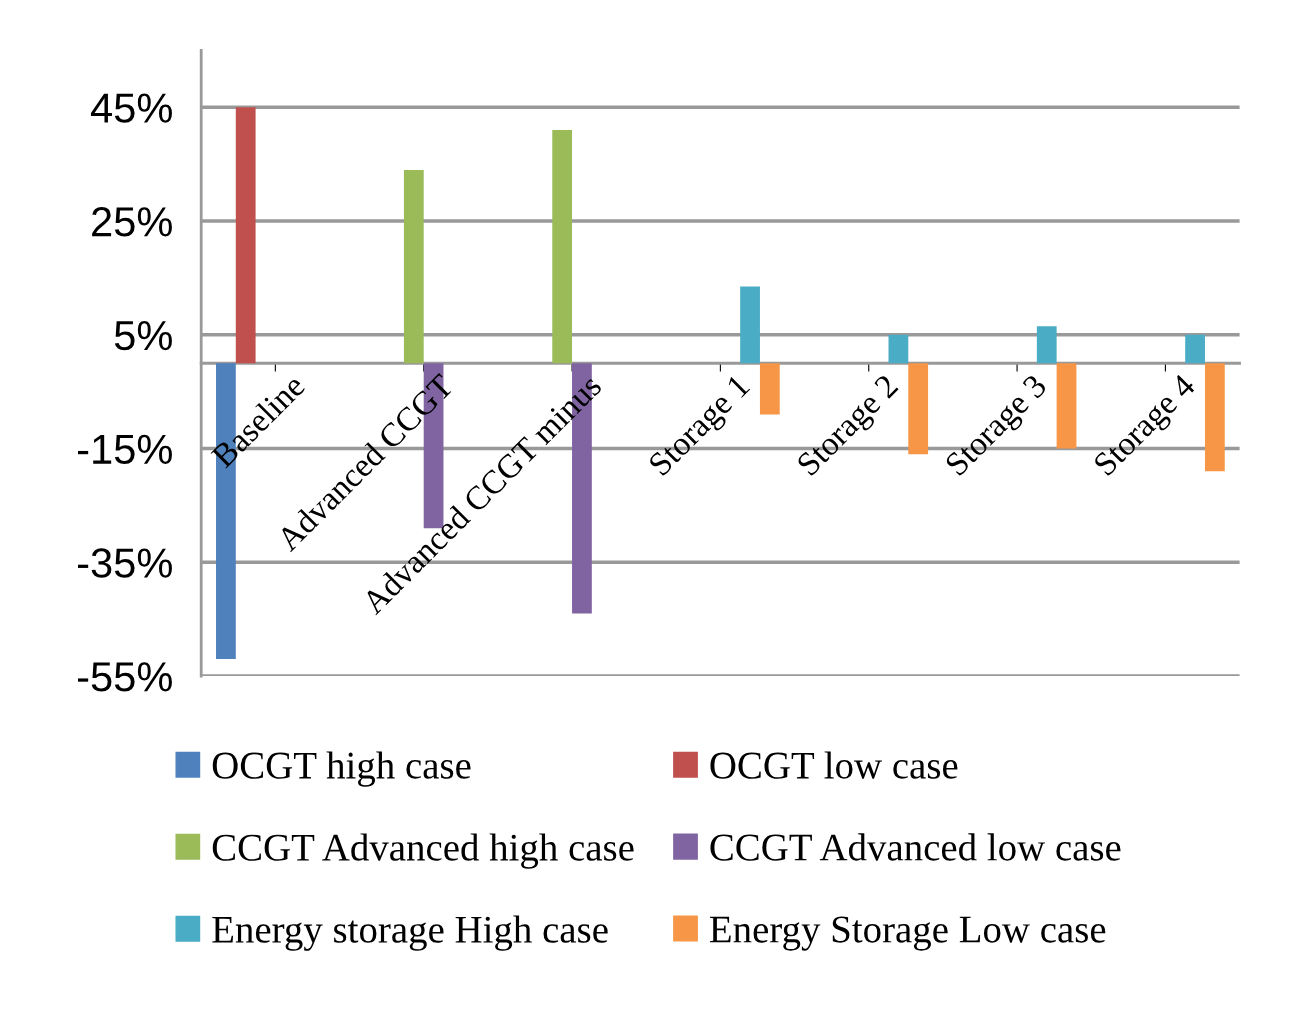 The width and height of the screenshot is (1298, 1009). I want to click on legend-label: Energy Storage Low case, so click(907, 933).